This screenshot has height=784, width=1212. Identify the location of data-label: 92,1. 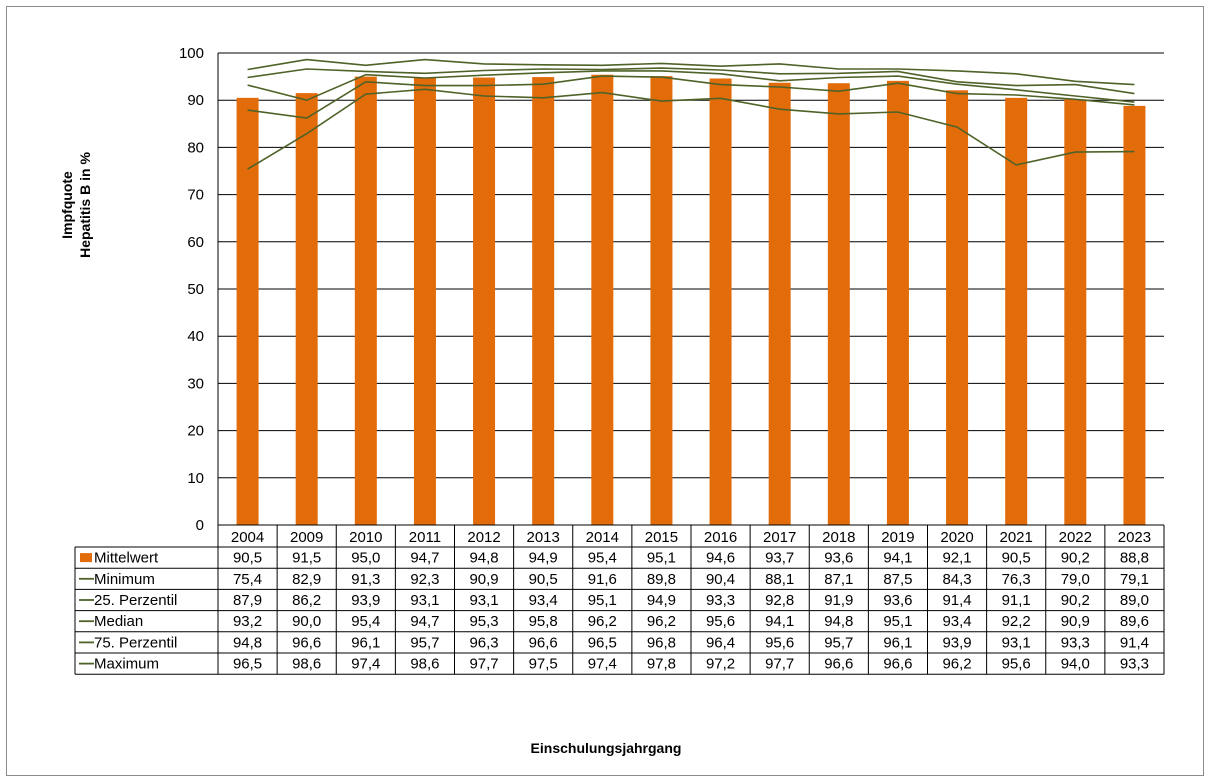
(956, 558).